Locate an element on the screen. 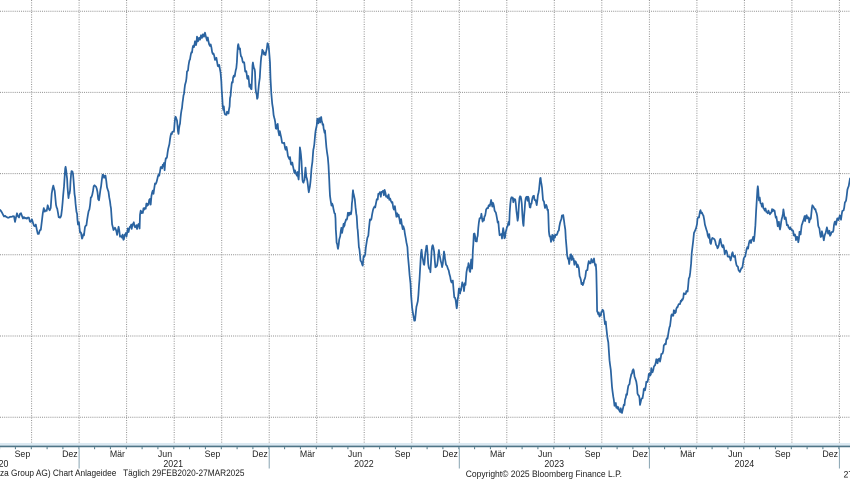 Image resolution: width=850 pixels, height=485 pixels. svg-text: 2022 is located at coordinates (364, 464).